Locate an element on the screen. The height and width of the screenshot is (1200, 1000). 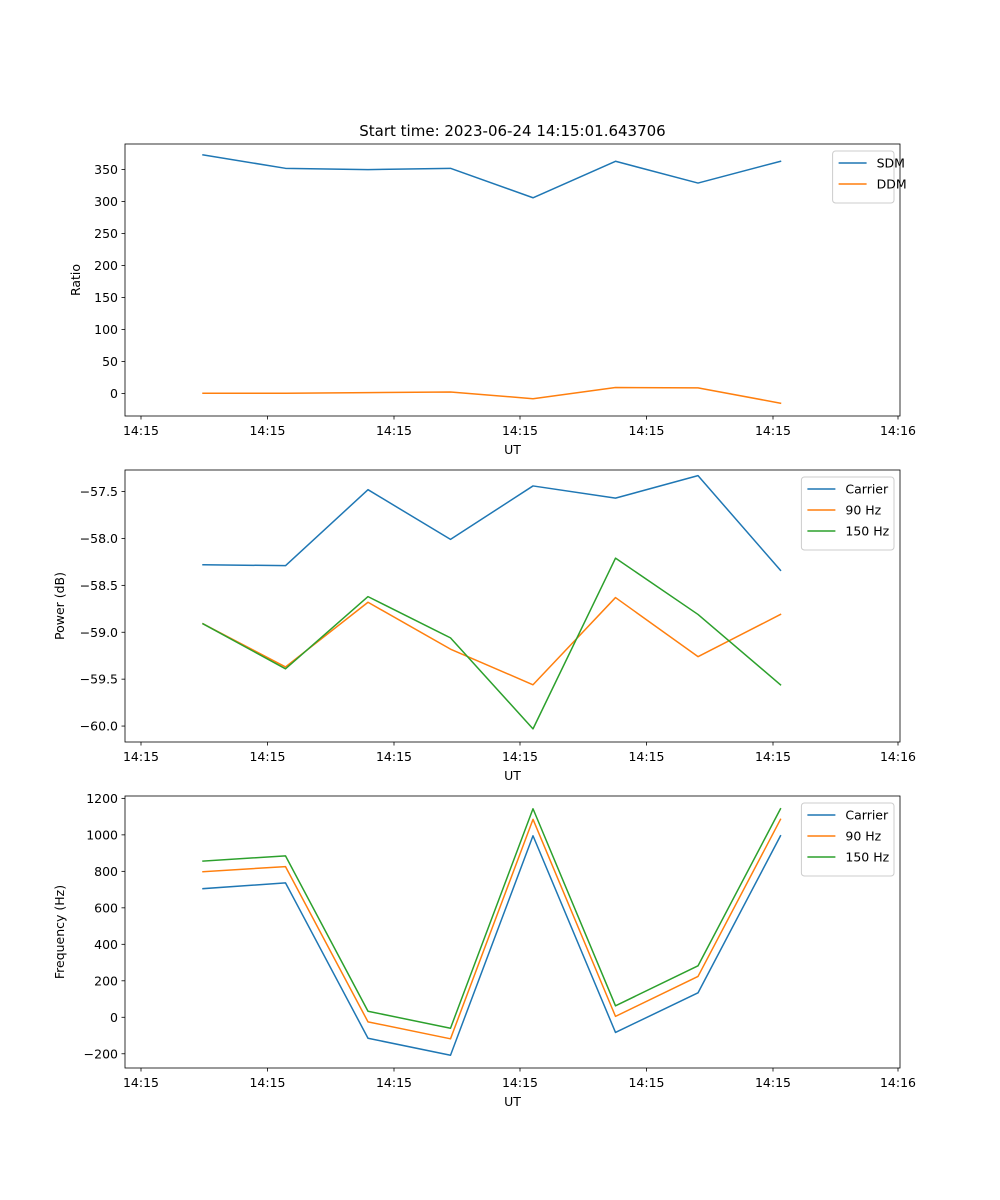
legend: SDM DDM is located at coordinates (869, 177).